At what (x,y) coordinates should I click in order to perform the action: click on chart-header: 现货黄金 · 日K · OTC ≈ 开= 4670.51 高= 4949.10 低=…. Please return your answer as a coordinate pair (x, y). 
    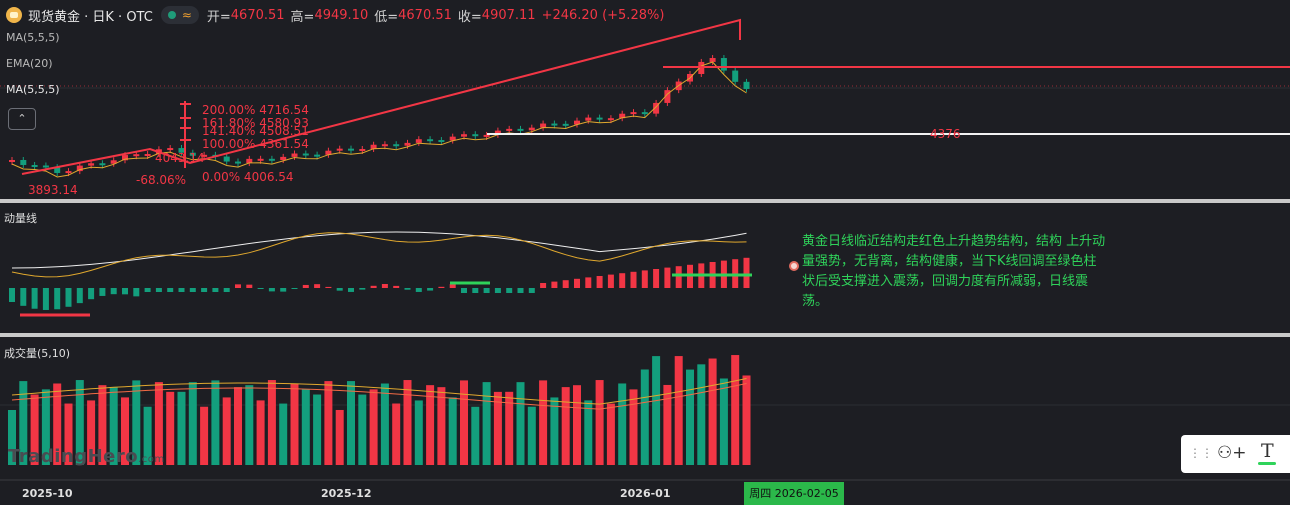
    Looking at the image, I should click on (338, 15).